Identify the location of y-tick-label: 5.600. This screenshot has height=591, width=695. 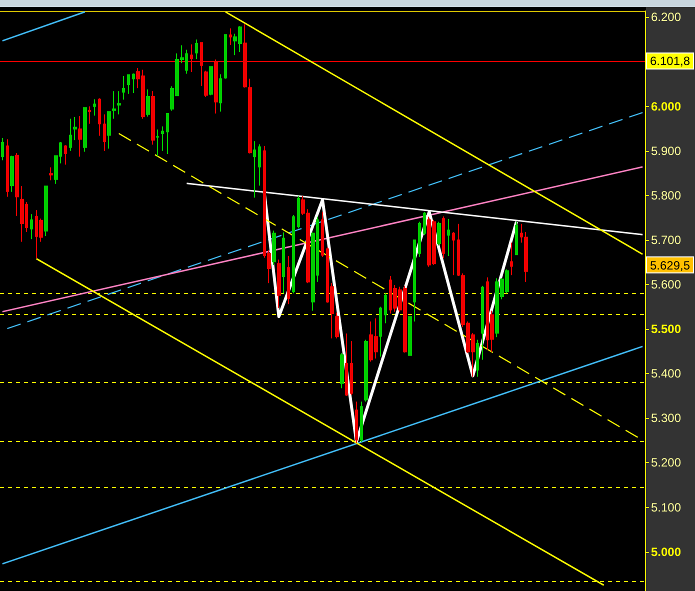
(666, 285).